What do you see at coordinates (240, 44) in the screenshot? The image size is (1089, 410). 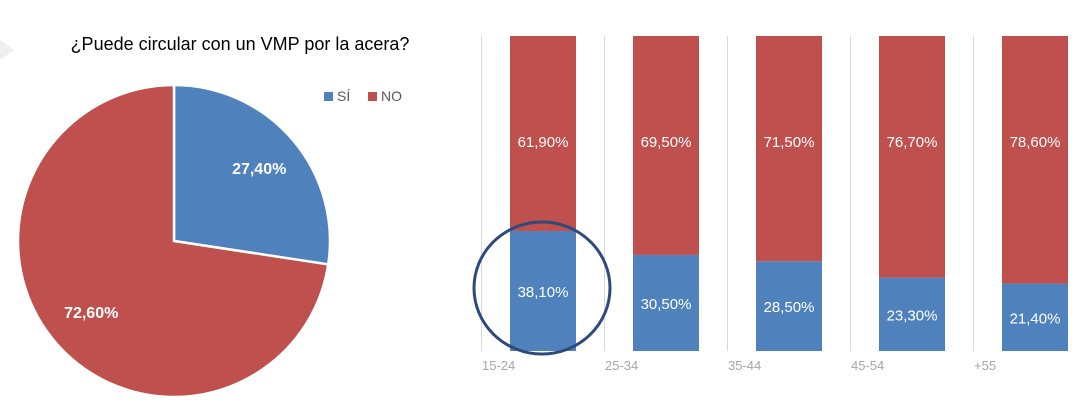 I see `pie-chart-title: ¿Puede circular con un VMP por la acera?` at bounding box center [240, 44].